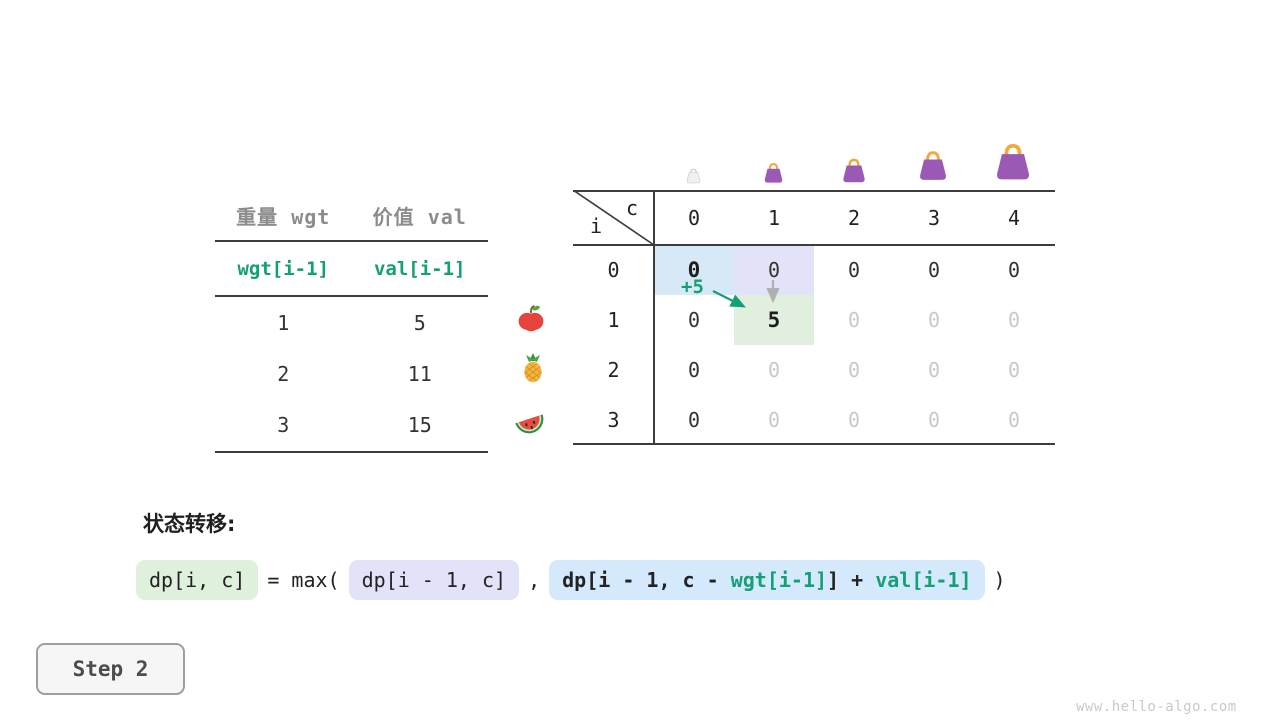 The image size is (1280, 720). I want to click on dp-cell-r1c3: 0, so click(934, 320).